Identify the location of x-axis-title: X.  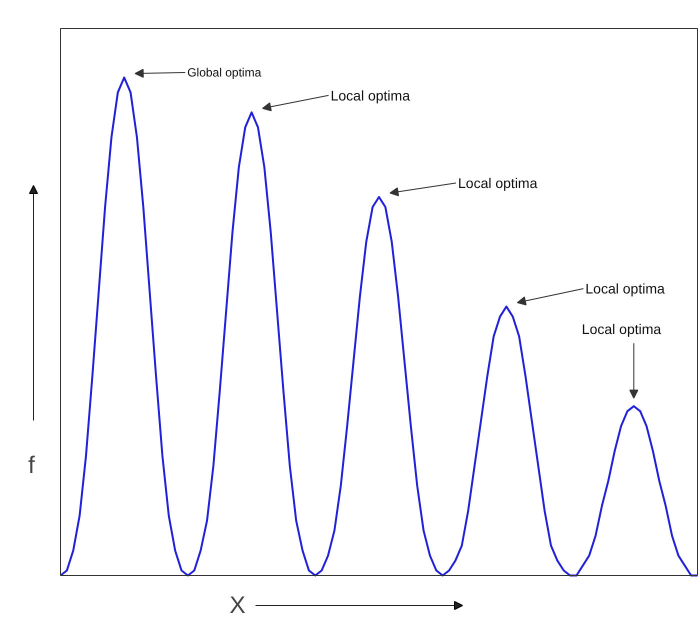
(237, 605).